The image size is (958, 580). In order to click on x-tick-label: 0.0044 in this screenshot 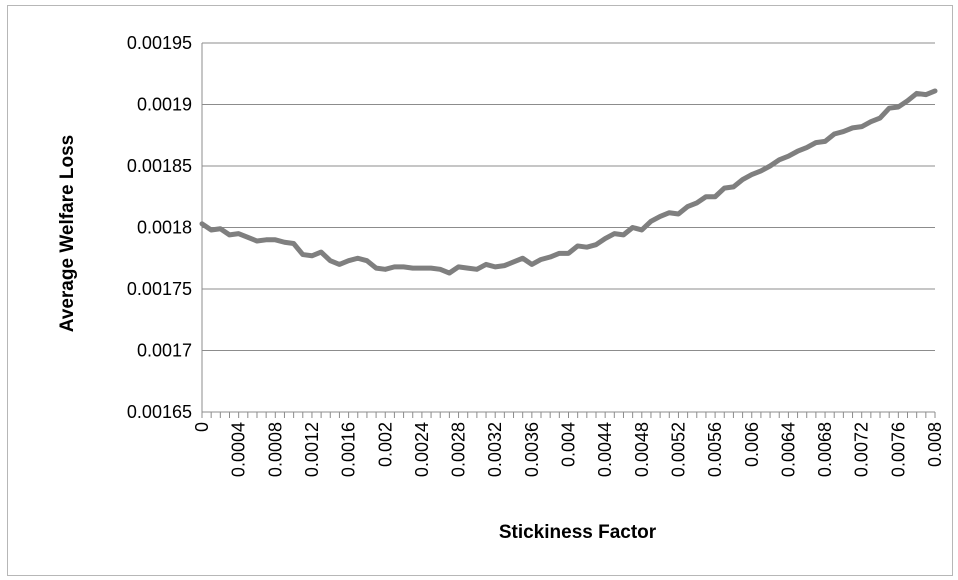, I will do `click(605, 449)`.